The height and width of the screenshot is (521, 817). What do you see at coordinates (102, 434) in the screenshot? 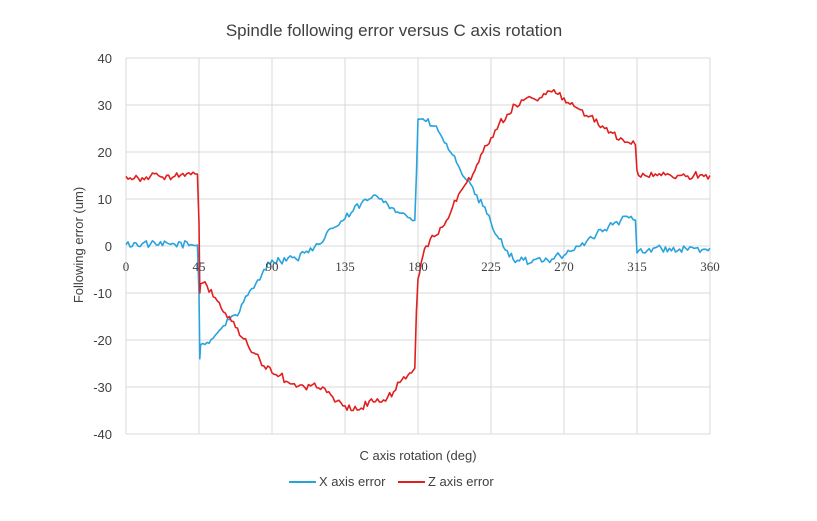
I see `y-tick-label: -40` at bounding box center [102, 434].